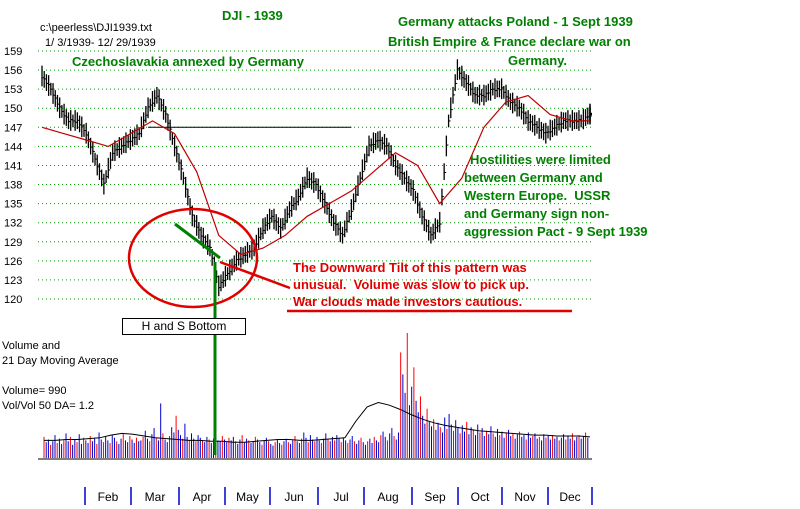 This screenshot has width=800, height=509. I want to click on annotation-poland-3: Germany., so click(538, 60).